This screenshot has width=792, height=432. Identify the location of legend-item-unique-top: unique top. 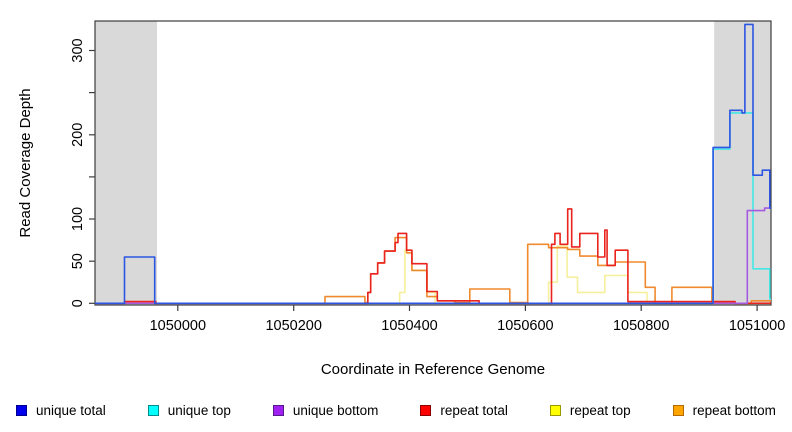
(189, 410).